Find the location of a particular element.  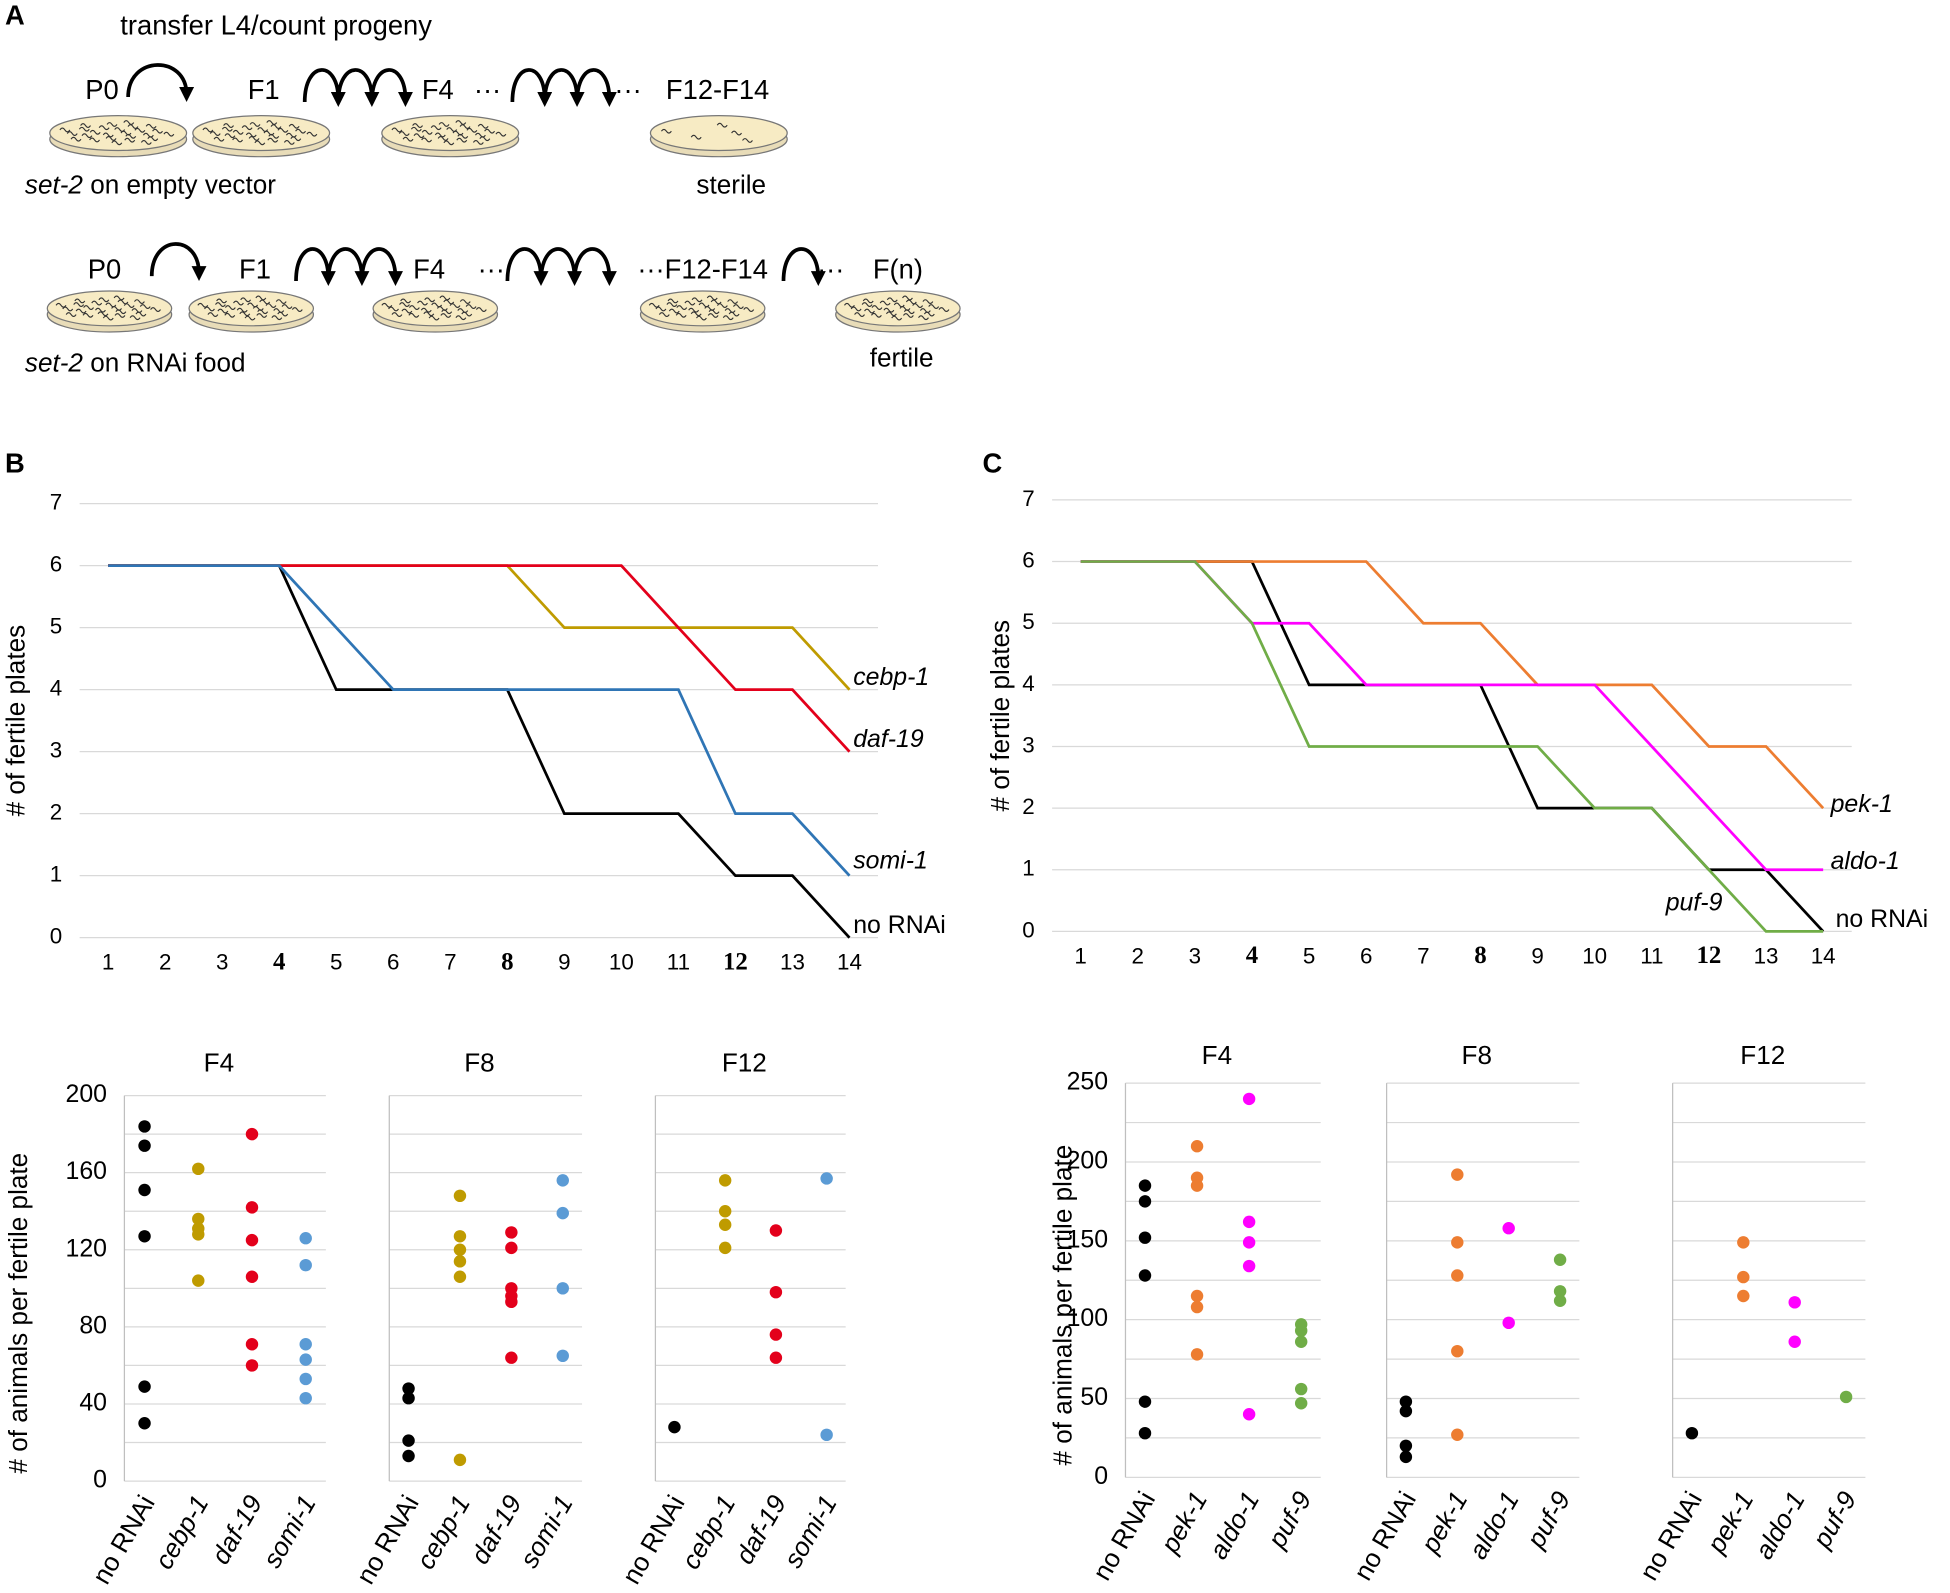

y-axis-label: # of fertile plates is located at coordinates (1000, 716).